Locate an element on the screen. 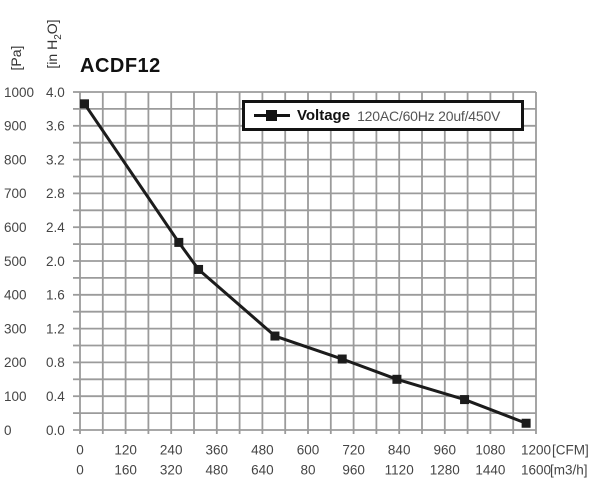 This screenshot has height=500, width=600. legend-series-label: Voltage is located at coordinates (324, 115).